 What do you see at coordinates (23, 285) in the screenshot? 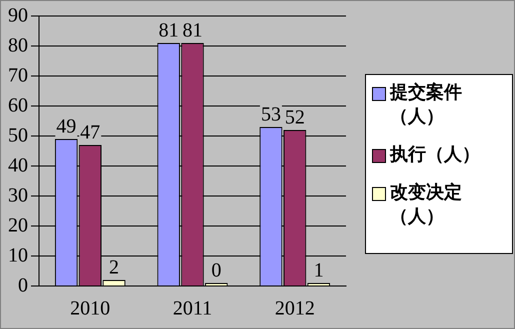
I see `y-tick-label: 0` at bounding box center [23, 285].